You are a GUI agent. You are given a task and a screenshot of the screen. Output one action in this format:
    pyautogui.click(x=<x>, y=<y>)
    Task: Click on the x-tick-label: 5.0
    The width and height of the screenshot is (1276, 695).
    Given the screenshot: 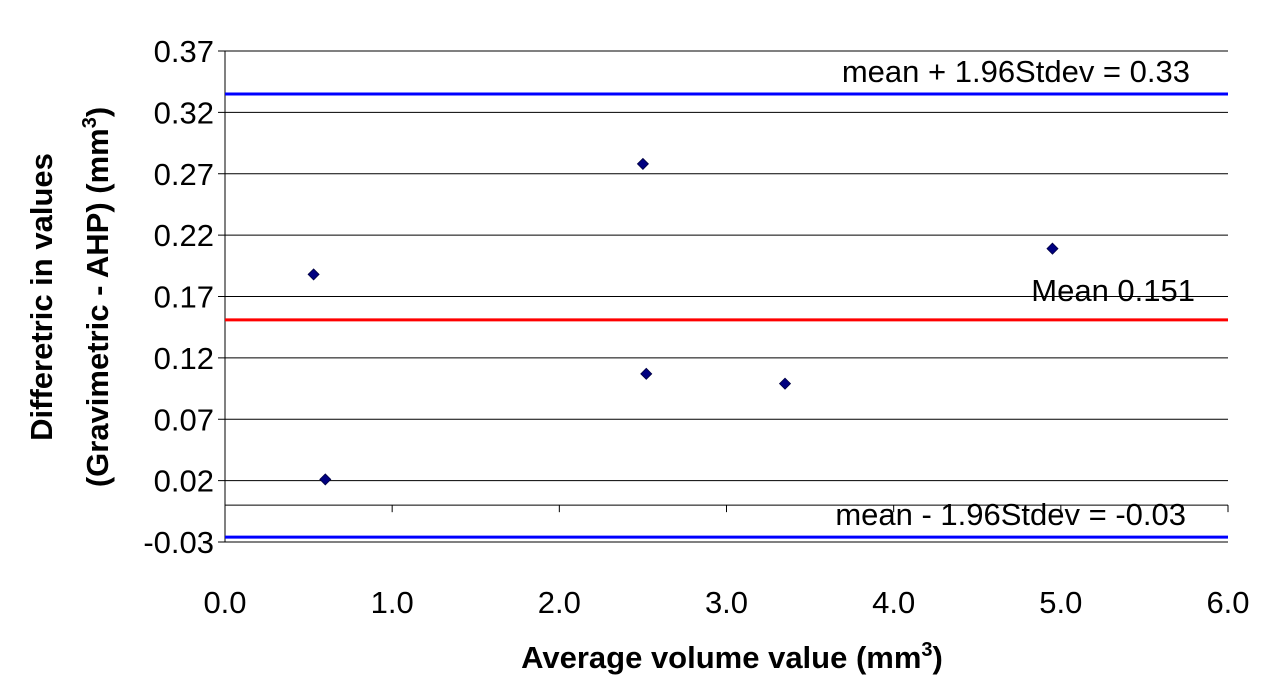 What is the action you would take?
    pyautogui.click(x=1060, y=602)
    